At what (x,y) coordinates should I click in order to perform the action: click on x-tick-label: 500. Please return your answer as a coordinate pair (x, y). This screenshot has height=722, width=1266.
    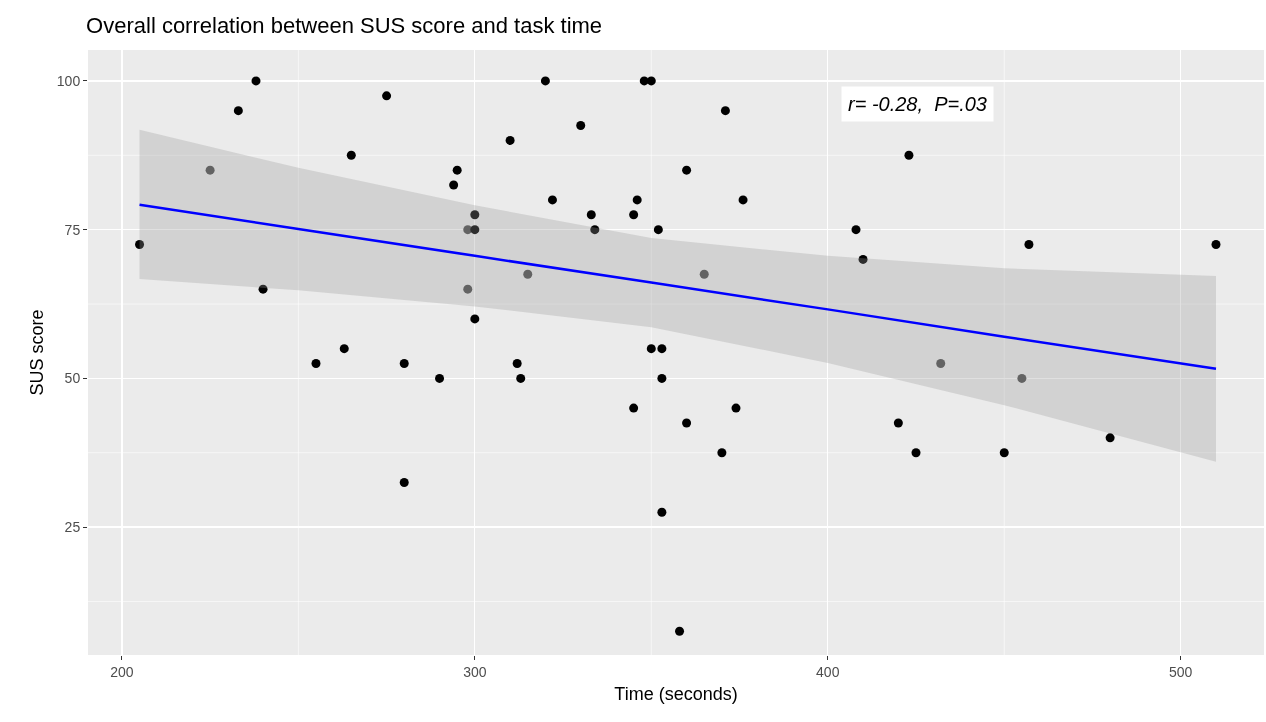
    Looking at the image, I should click on (1181, 671).